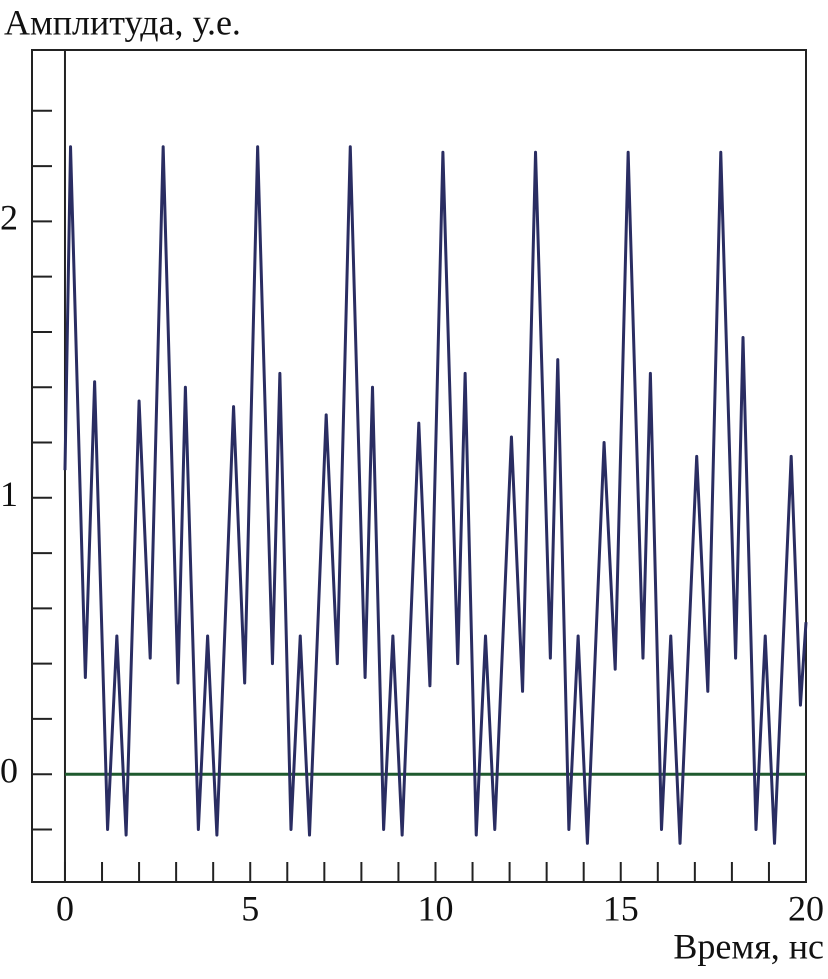 Image resolution: width=828 pixels, height=979 pixels. What do you see at coordinates (65, 908) in the screenshot?
I see `x-tick-label: 0` at bounding box center [65, 908].